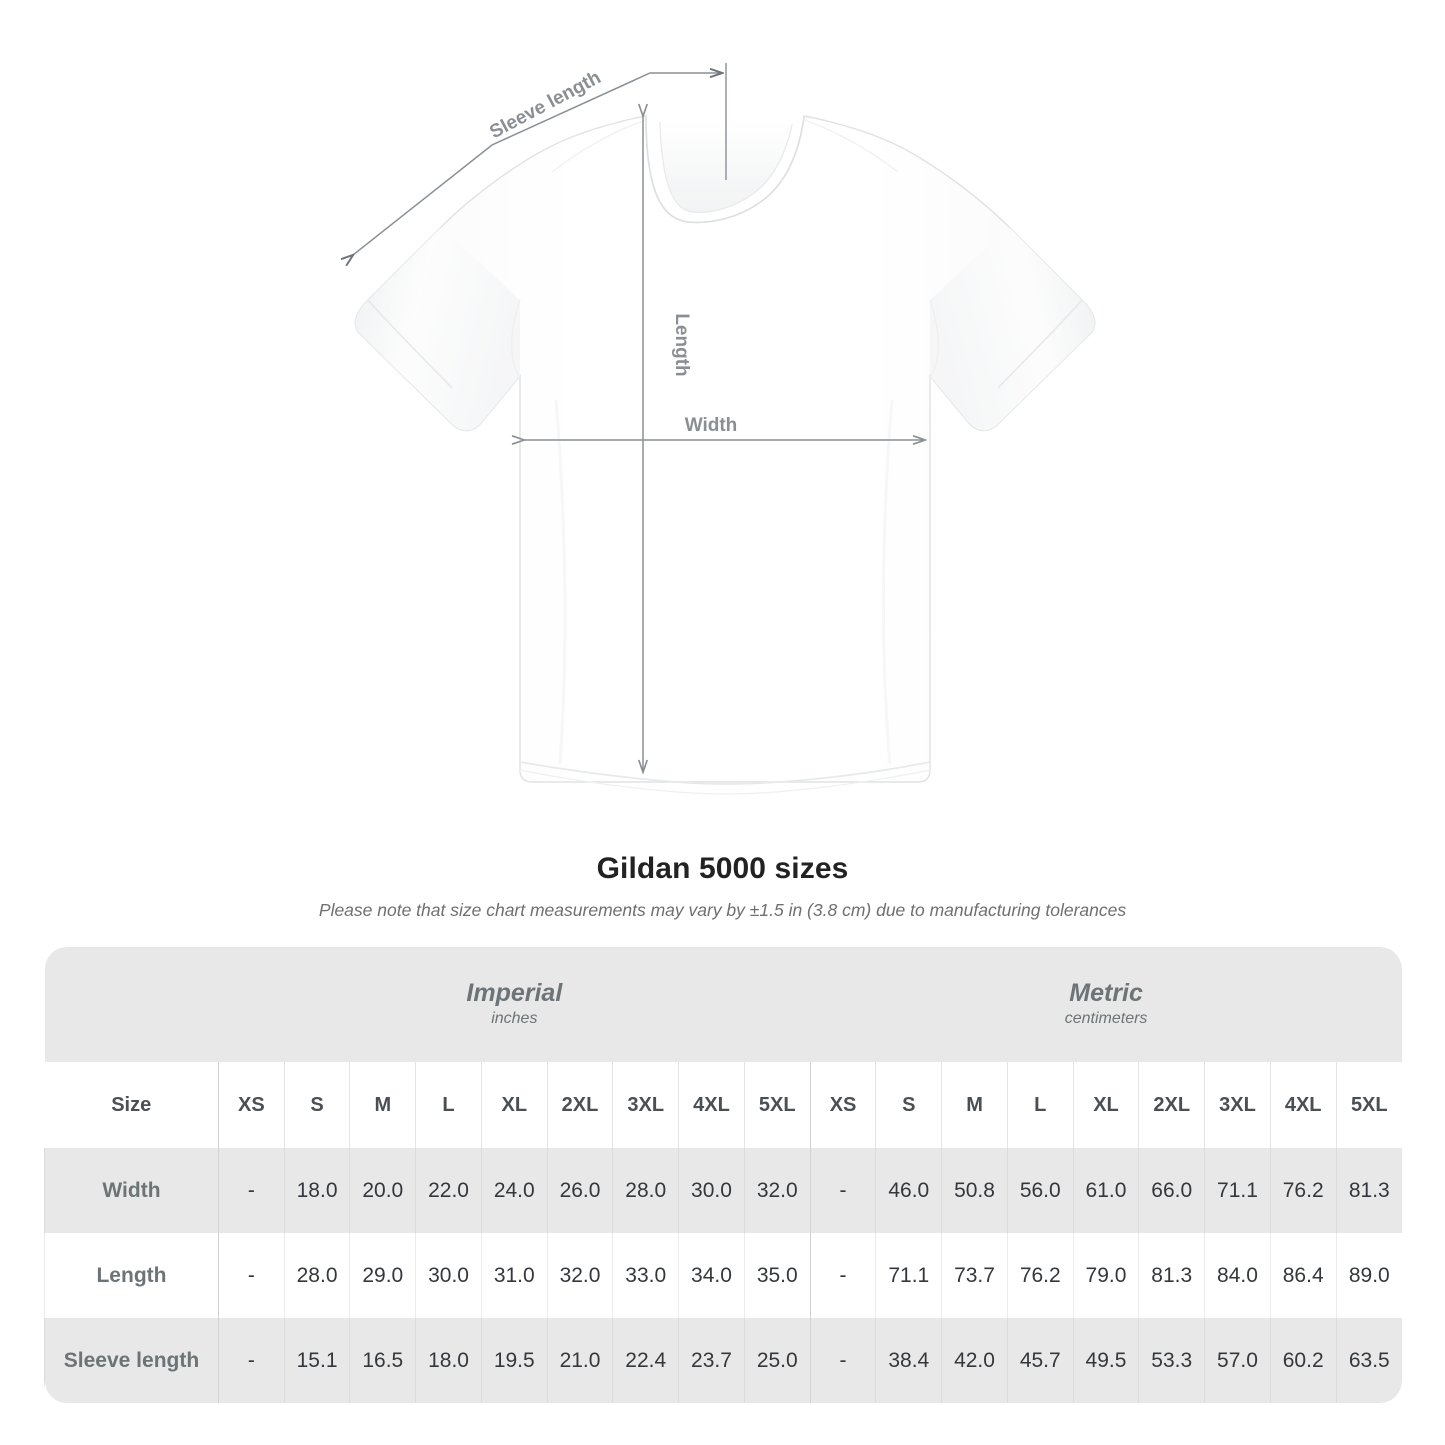 Image resolution: width=1445 pixels, height=1445 pixels. Describe the element at coordinates (842, 1105) in the screenshot. I see `header-cell-met-xs: XS` at that location.